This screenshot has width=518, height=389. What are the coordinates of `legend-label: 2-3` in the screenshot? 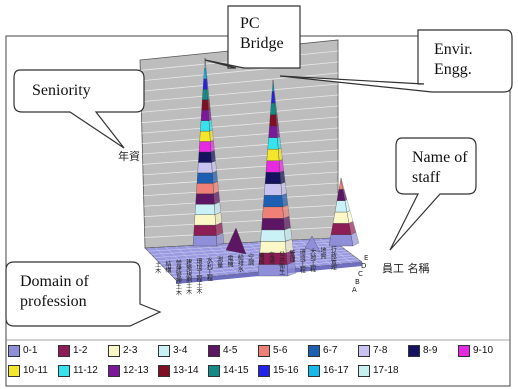 It's located at (130, 350).